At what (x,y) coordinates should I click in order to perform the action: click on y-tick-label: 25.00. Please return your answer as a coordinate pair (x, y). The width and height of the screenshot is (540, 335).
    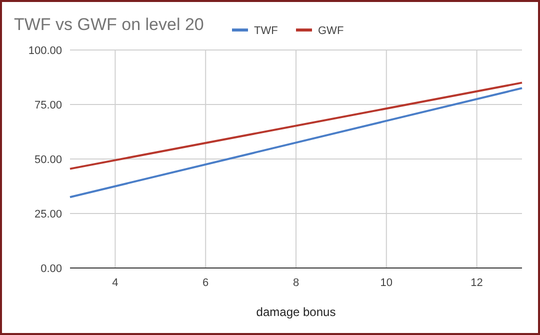
    Looking at the image, I should click on (48, 214).